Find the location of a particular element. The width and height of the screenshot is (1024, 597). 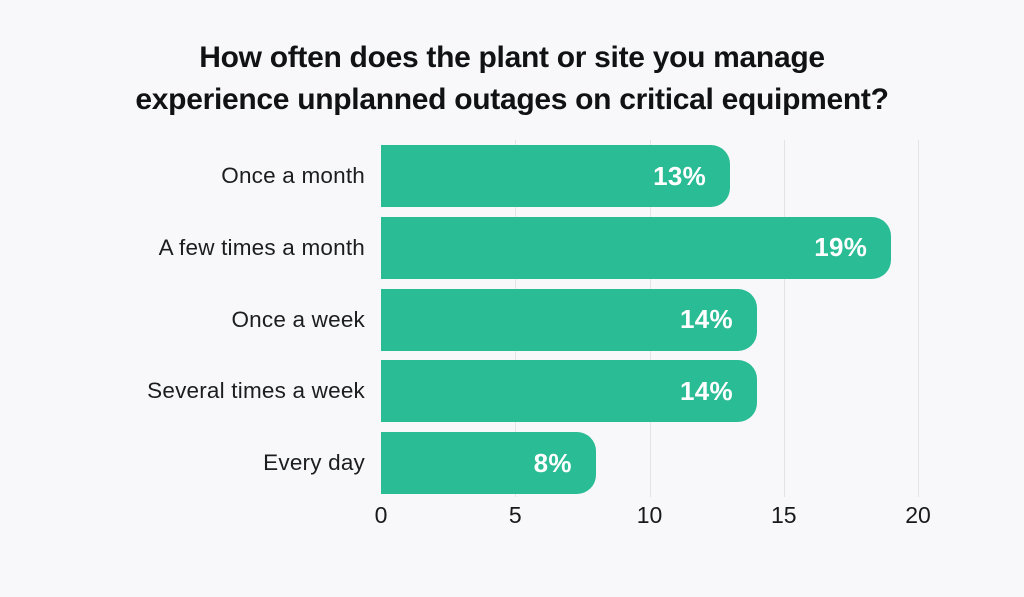

x-tick-label: 0 is located at coordinates (381, 515).